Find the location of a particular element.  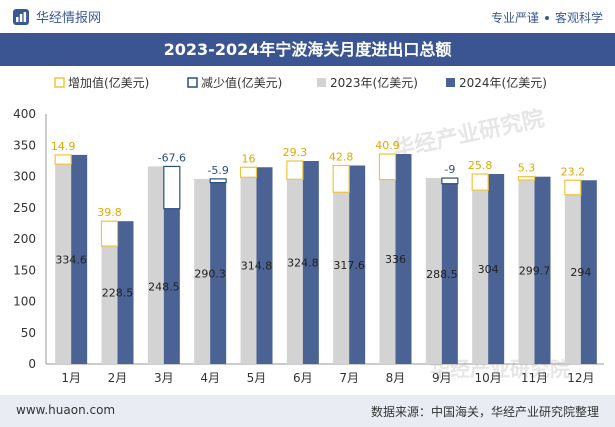

legend-label: 2024年(亿美元) is located at coordinates (503, 82).